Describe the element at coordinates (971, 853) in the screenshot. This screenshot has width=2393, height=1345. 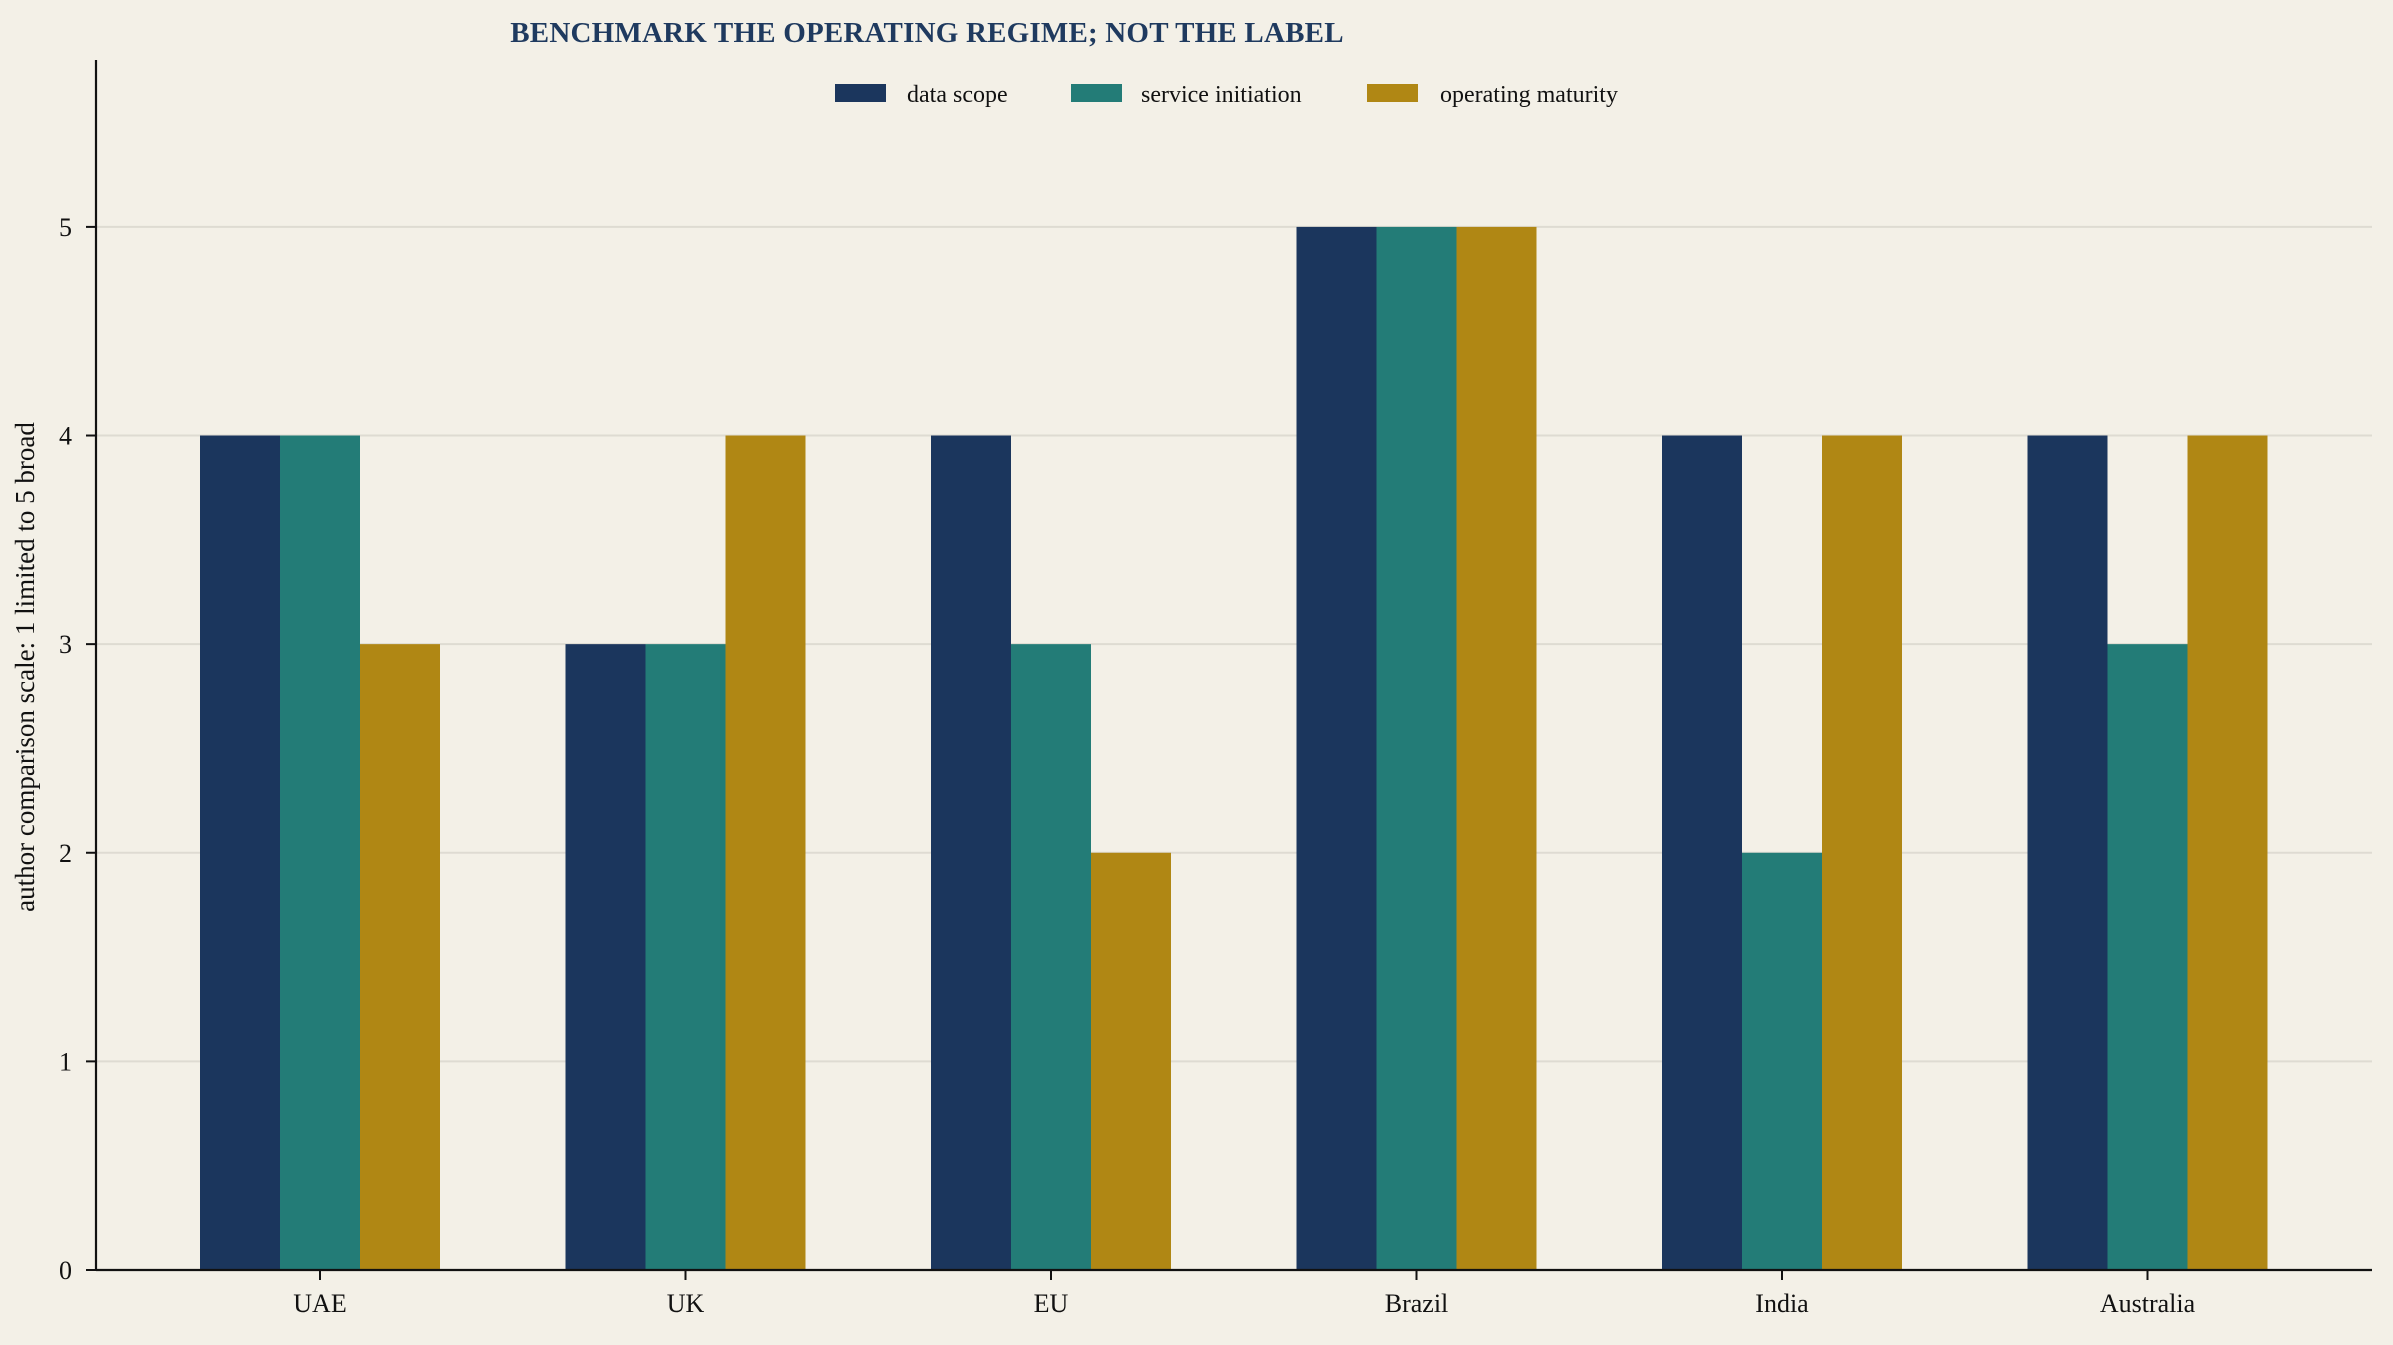
I see `bar-eu-data-scope` at that location.